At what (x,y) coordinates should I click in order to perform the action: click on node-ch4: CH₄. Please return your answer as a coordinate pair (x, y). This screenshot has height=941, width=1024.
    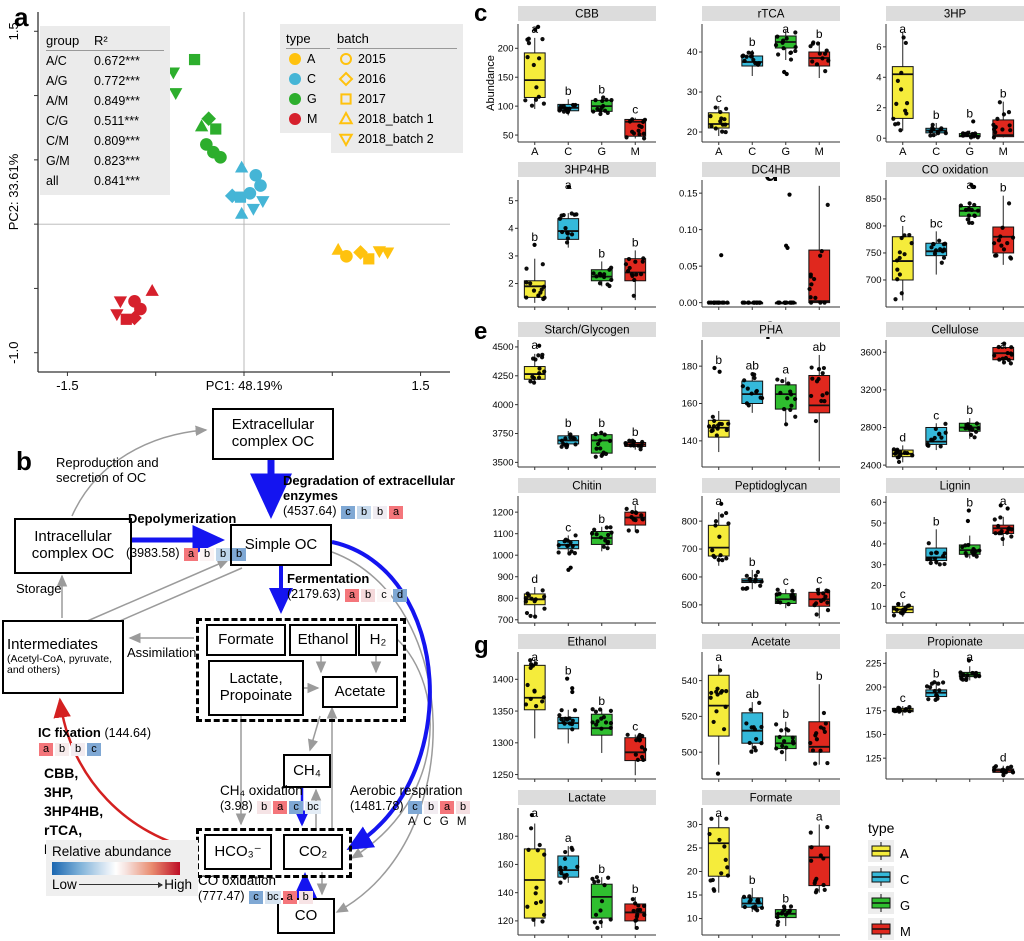
    Looking at the image, I should click on (307, 771).